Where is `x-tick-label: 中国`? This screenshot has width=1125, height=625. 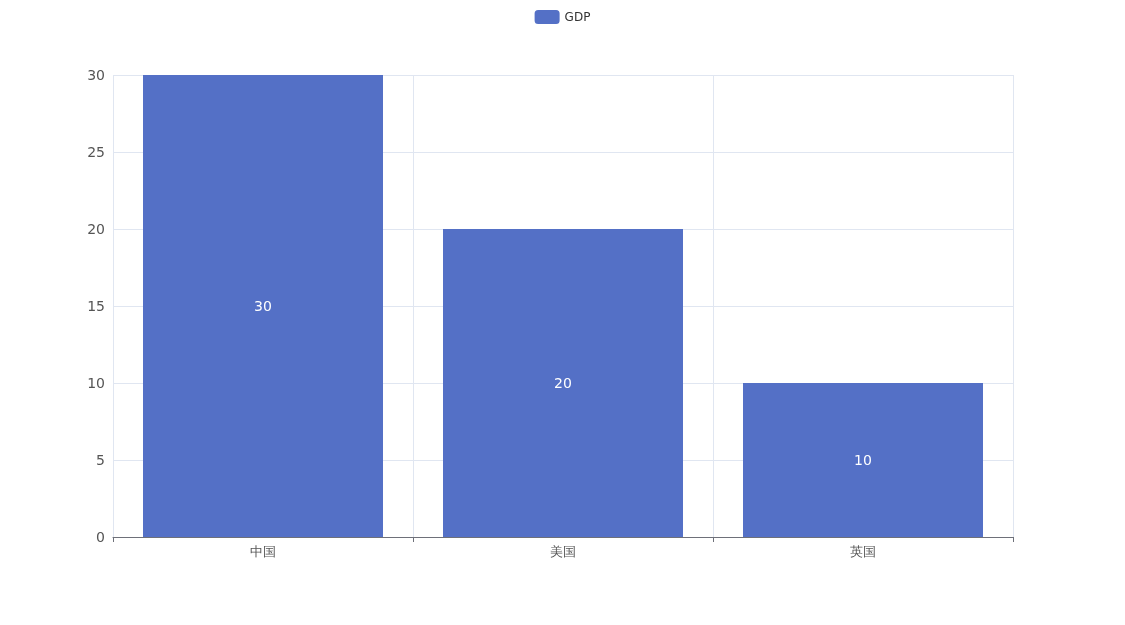
x-tick-label: 中国 is located at coordinates (263, 551).